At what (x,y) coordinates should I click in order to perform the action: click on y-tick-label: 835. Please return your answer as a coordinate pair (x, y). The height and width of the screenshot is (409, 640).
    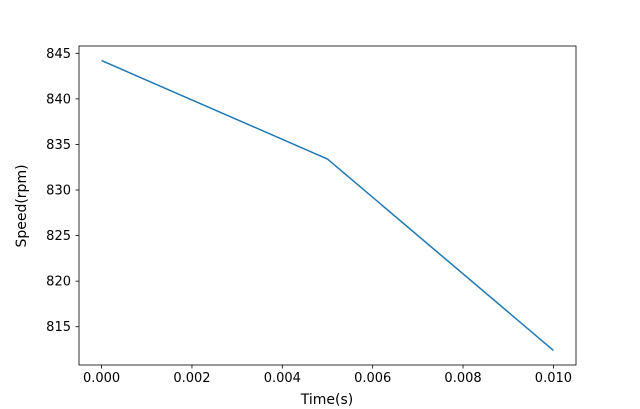
    Looking at the image, I should click on (58, 145).